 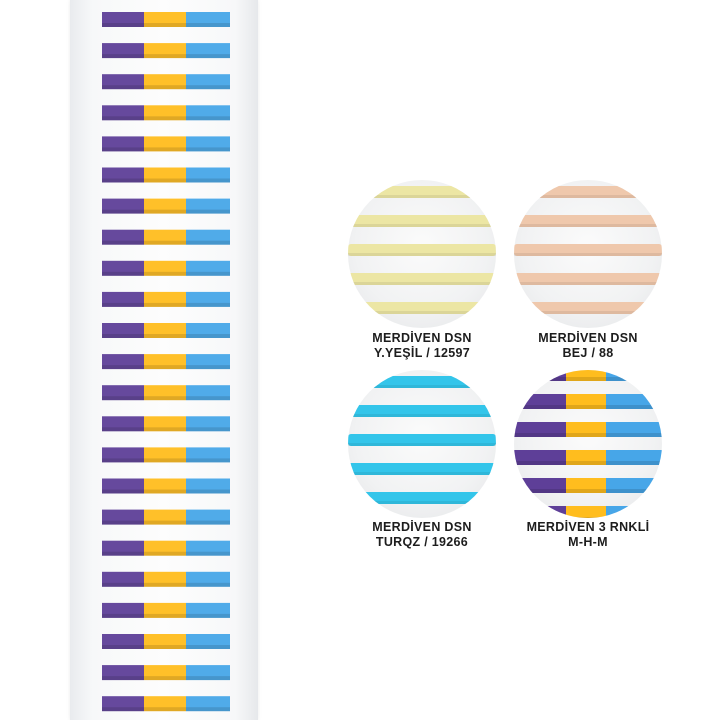 I want to click on swatch-yellow-green, so click(x=422, y=254).